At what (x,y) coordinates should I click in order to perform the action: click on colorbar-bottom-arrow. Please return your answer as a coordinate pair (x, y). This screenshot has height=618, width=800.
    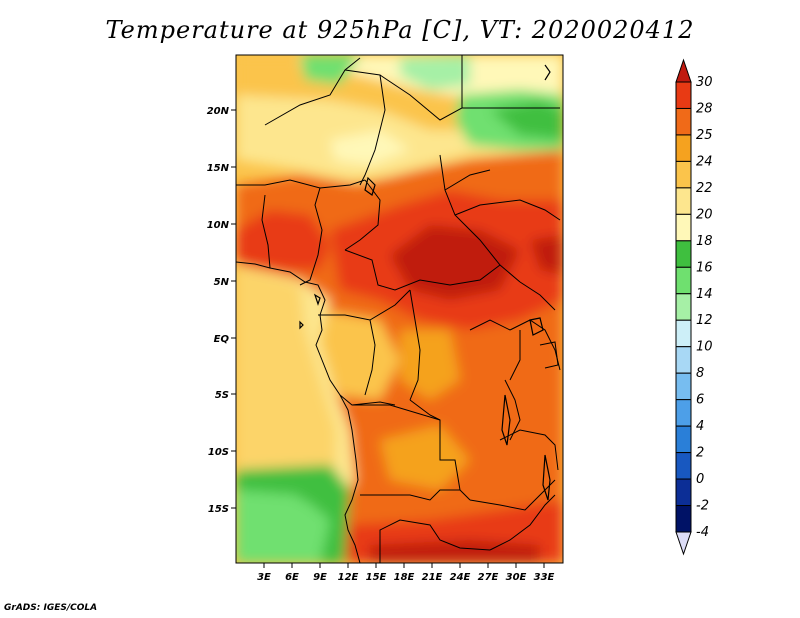
    Looking at the image, I should click on (683, 543).